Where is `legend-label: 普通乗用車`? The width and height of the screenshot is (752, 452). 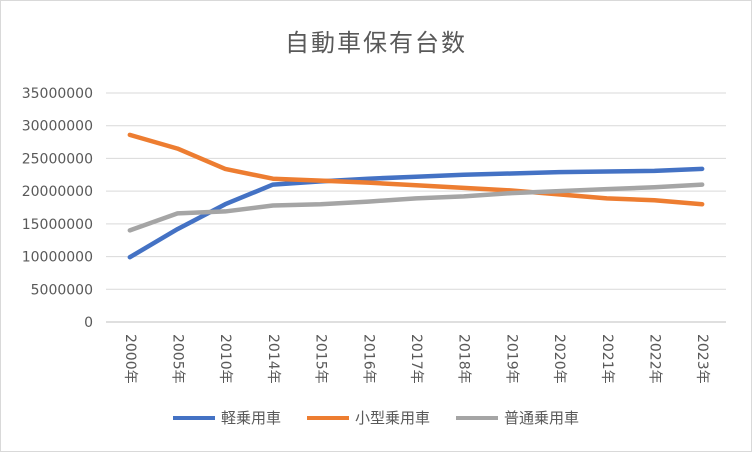 legend-label: 普通乗用車 is located at coordinates (542, 418).